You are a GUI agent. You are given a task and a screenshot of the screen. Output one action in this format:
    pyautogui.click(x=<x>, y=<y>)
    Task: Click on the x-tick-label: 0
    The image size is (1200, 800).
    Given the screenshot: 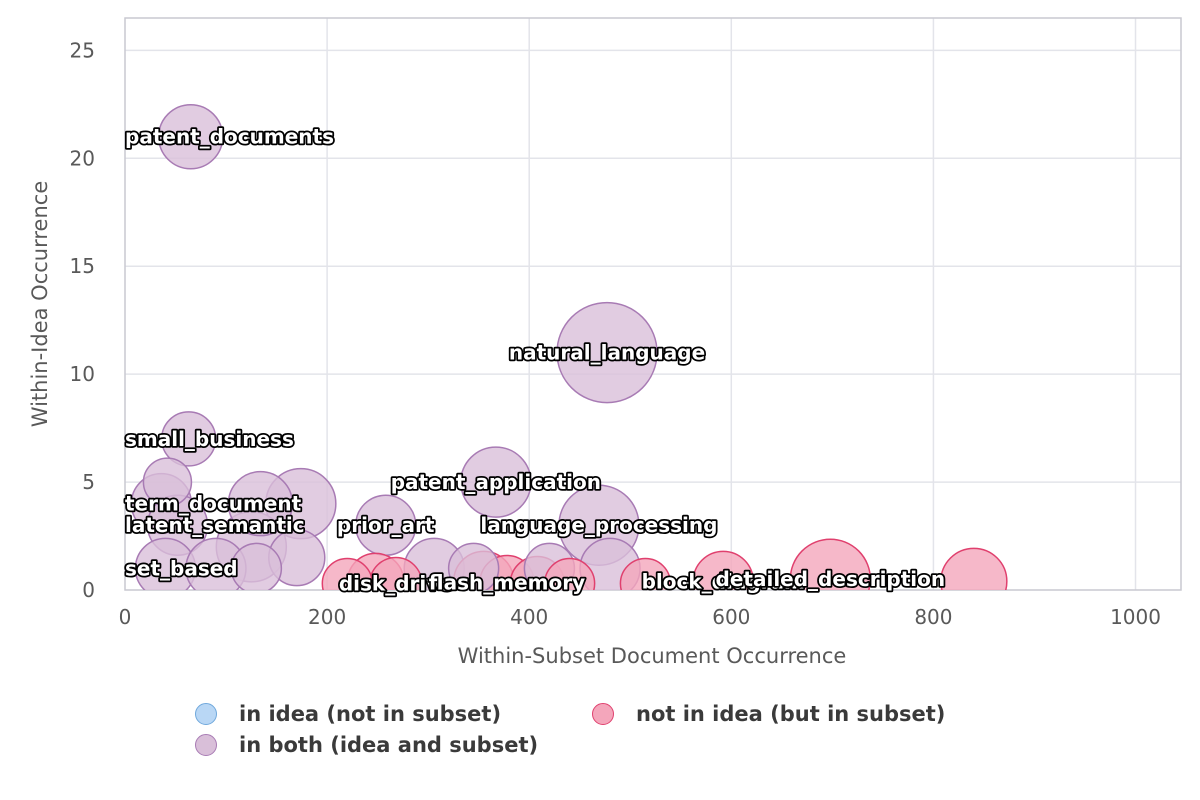 What is the action you would take?
    pyautogui.click(x=125, y=617)
    